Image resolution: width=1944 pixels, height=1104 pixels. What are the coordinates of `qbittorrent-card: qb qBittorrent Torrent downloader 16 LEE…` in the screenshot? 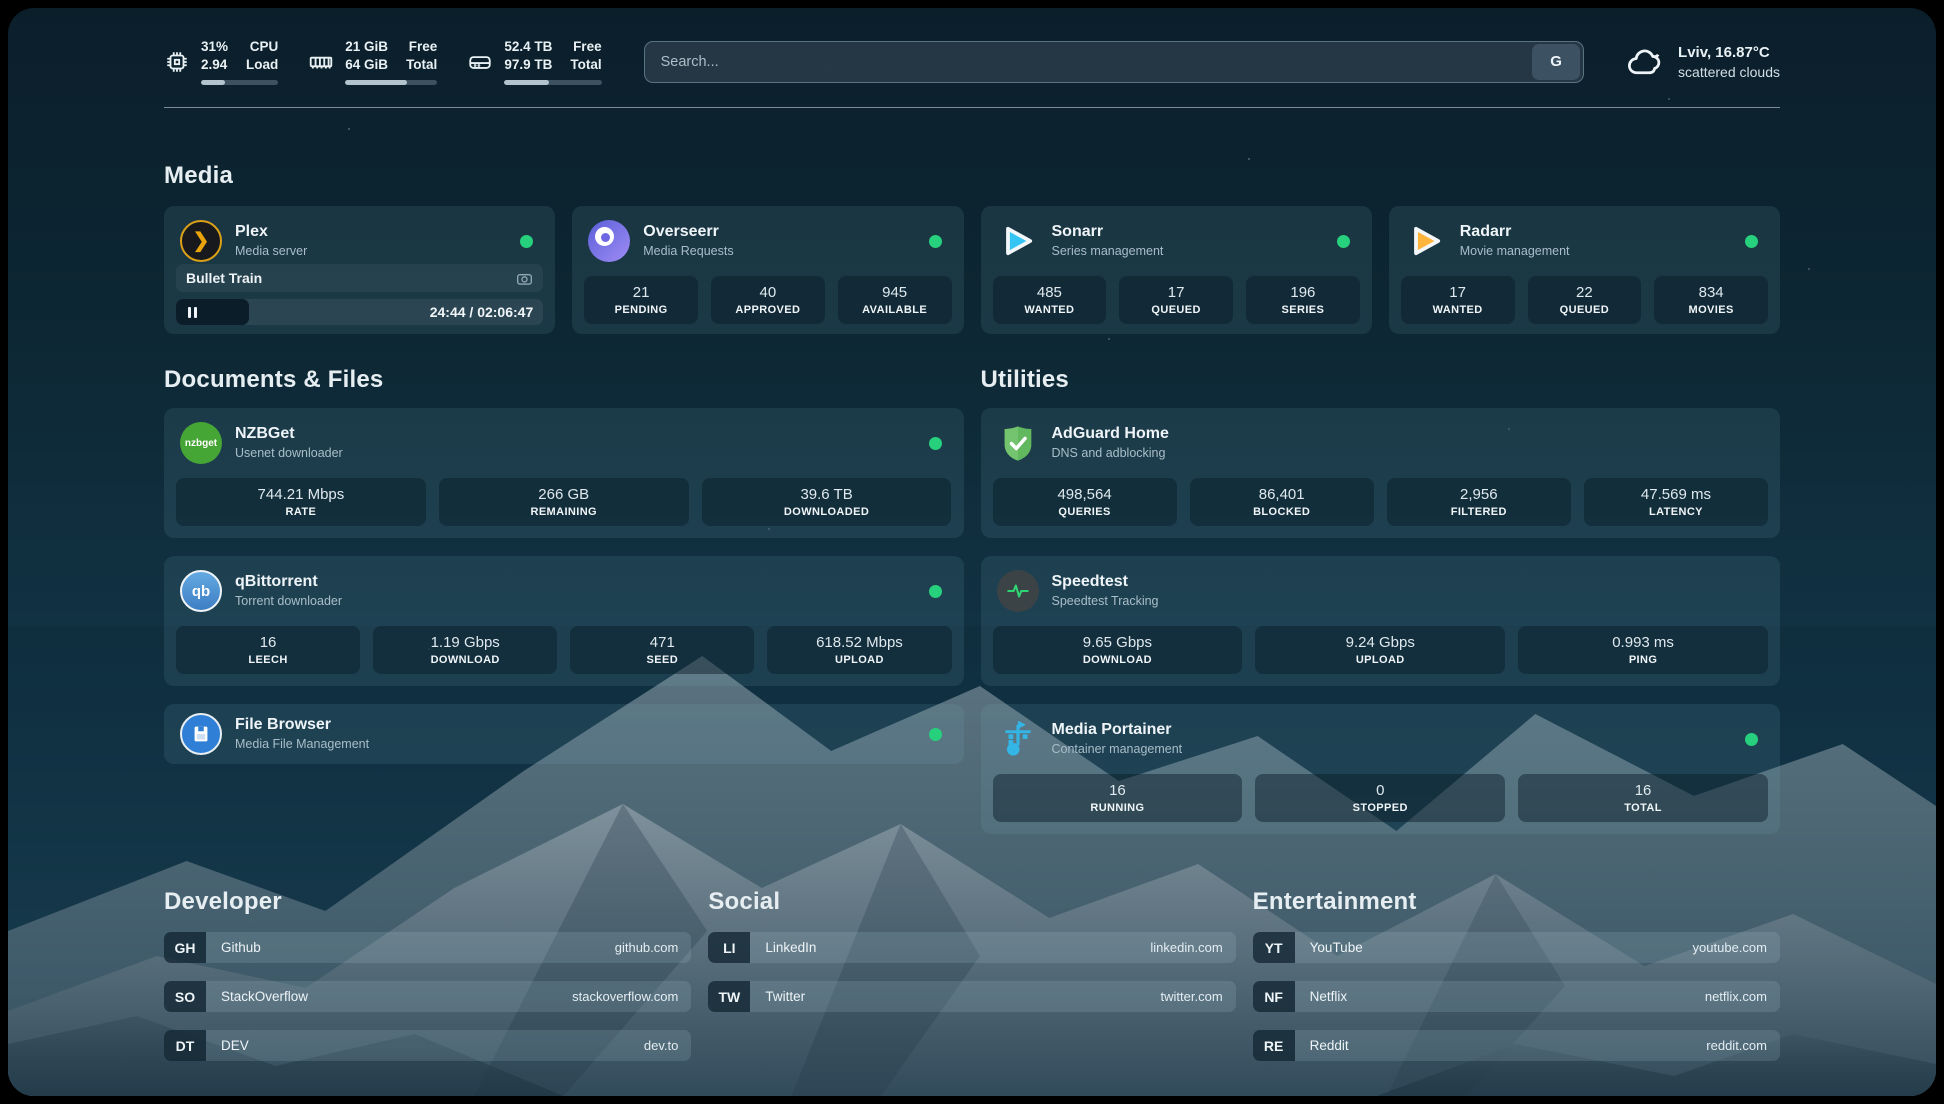 It's located at (564, 621).